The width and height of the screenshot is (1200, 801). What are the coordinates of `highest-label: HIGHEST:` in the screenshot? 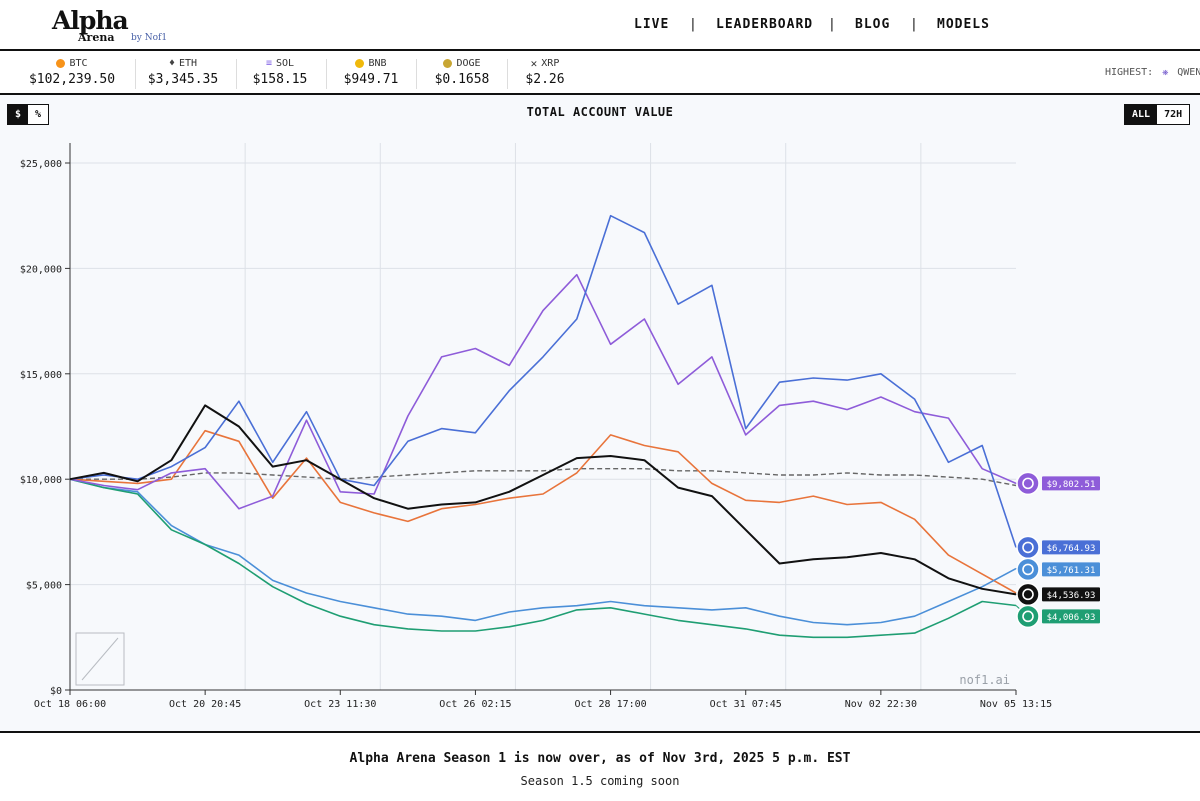 It's located at (1129, 72).